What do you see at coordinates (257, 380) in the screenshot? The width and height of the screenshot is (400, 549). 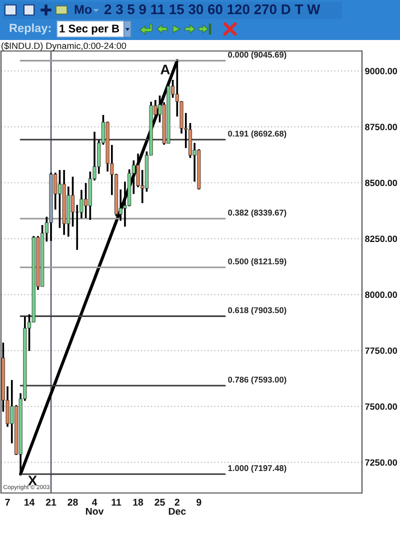 I see `series-label: 0.786 (7593.00)` at bounding box center [257, 380].